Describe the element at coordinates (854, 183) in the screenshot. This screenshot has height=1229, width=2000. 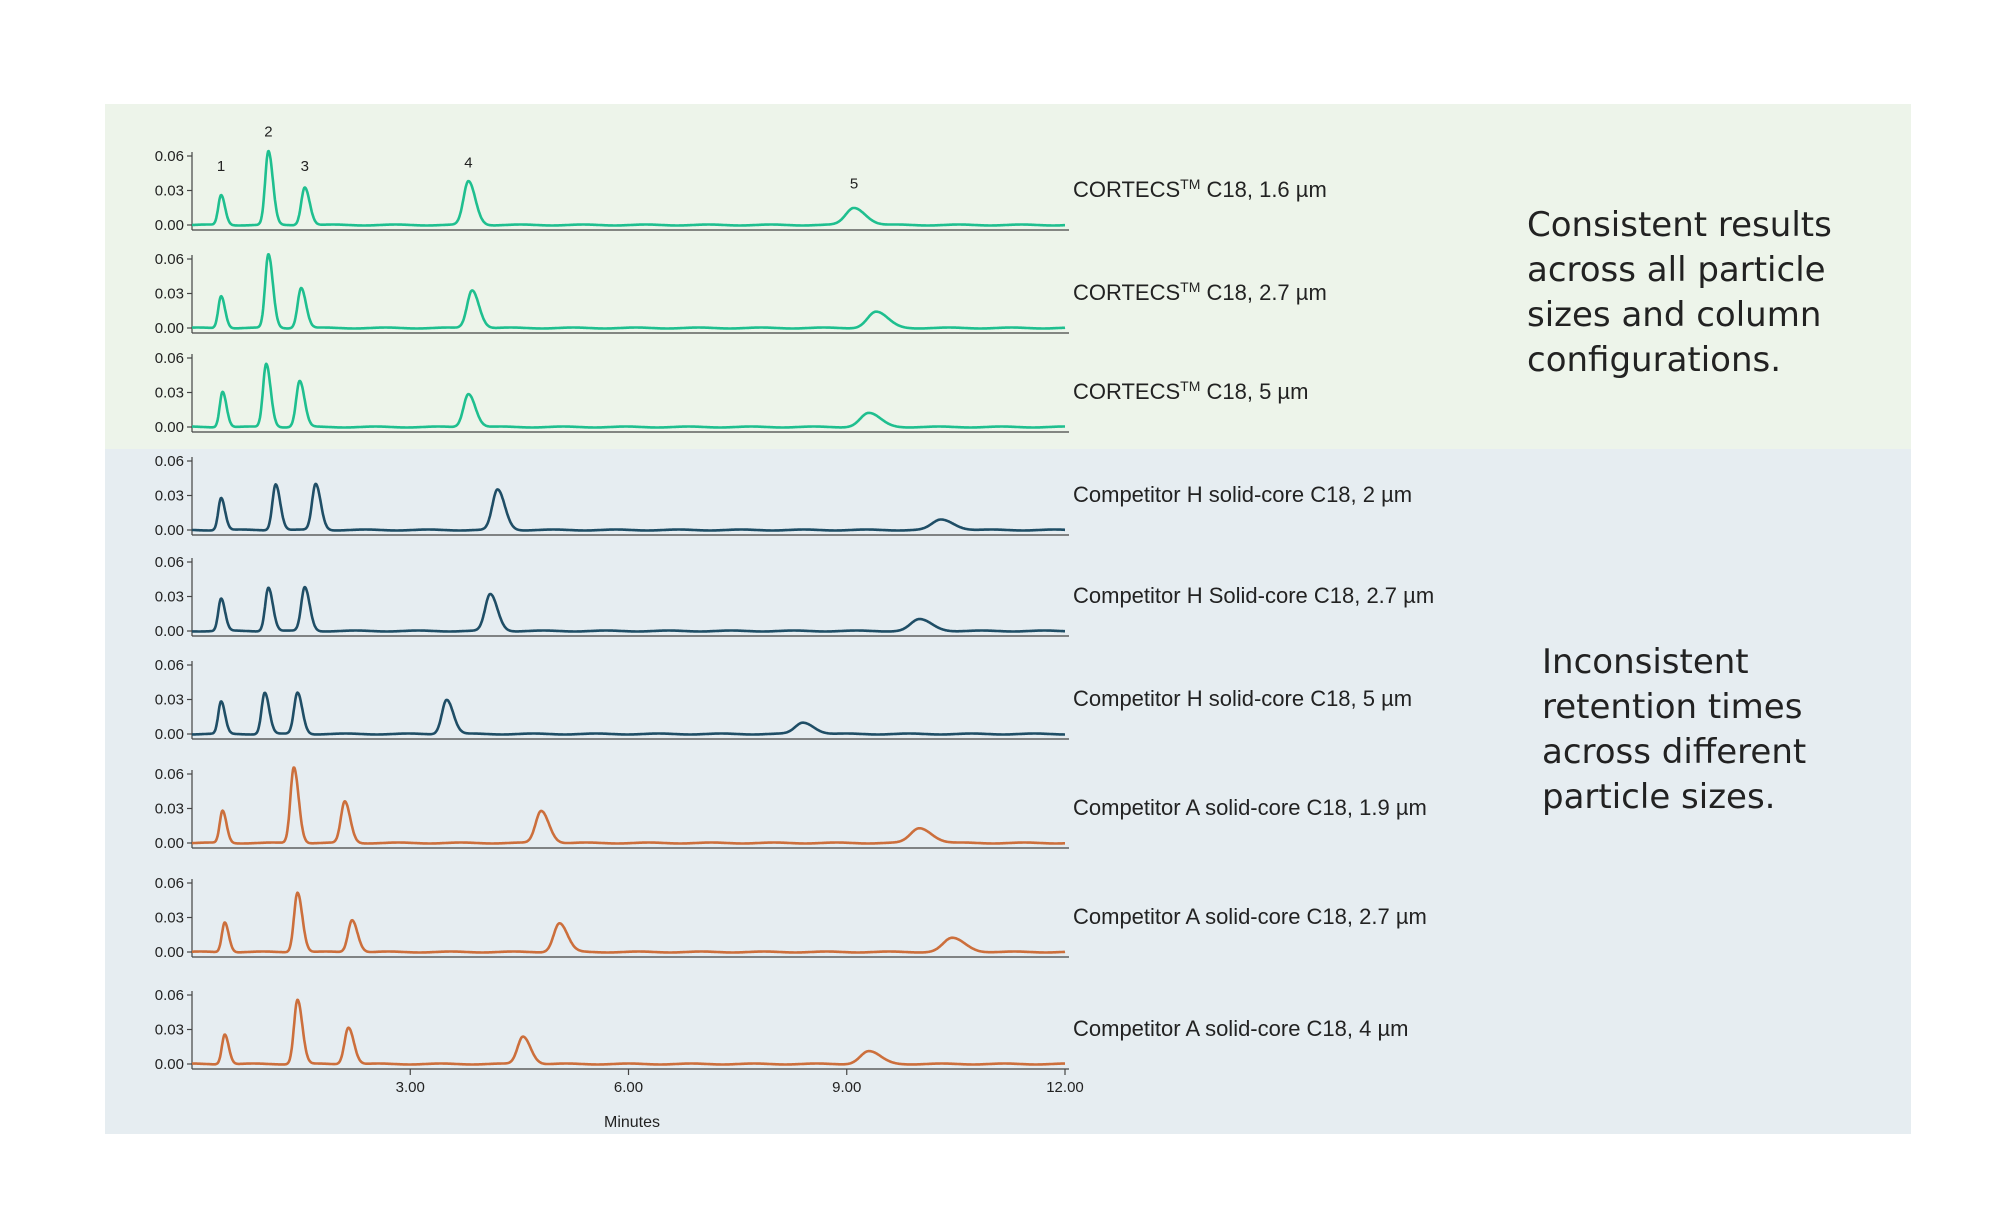
I see `peak-number-label: 5` at that location.